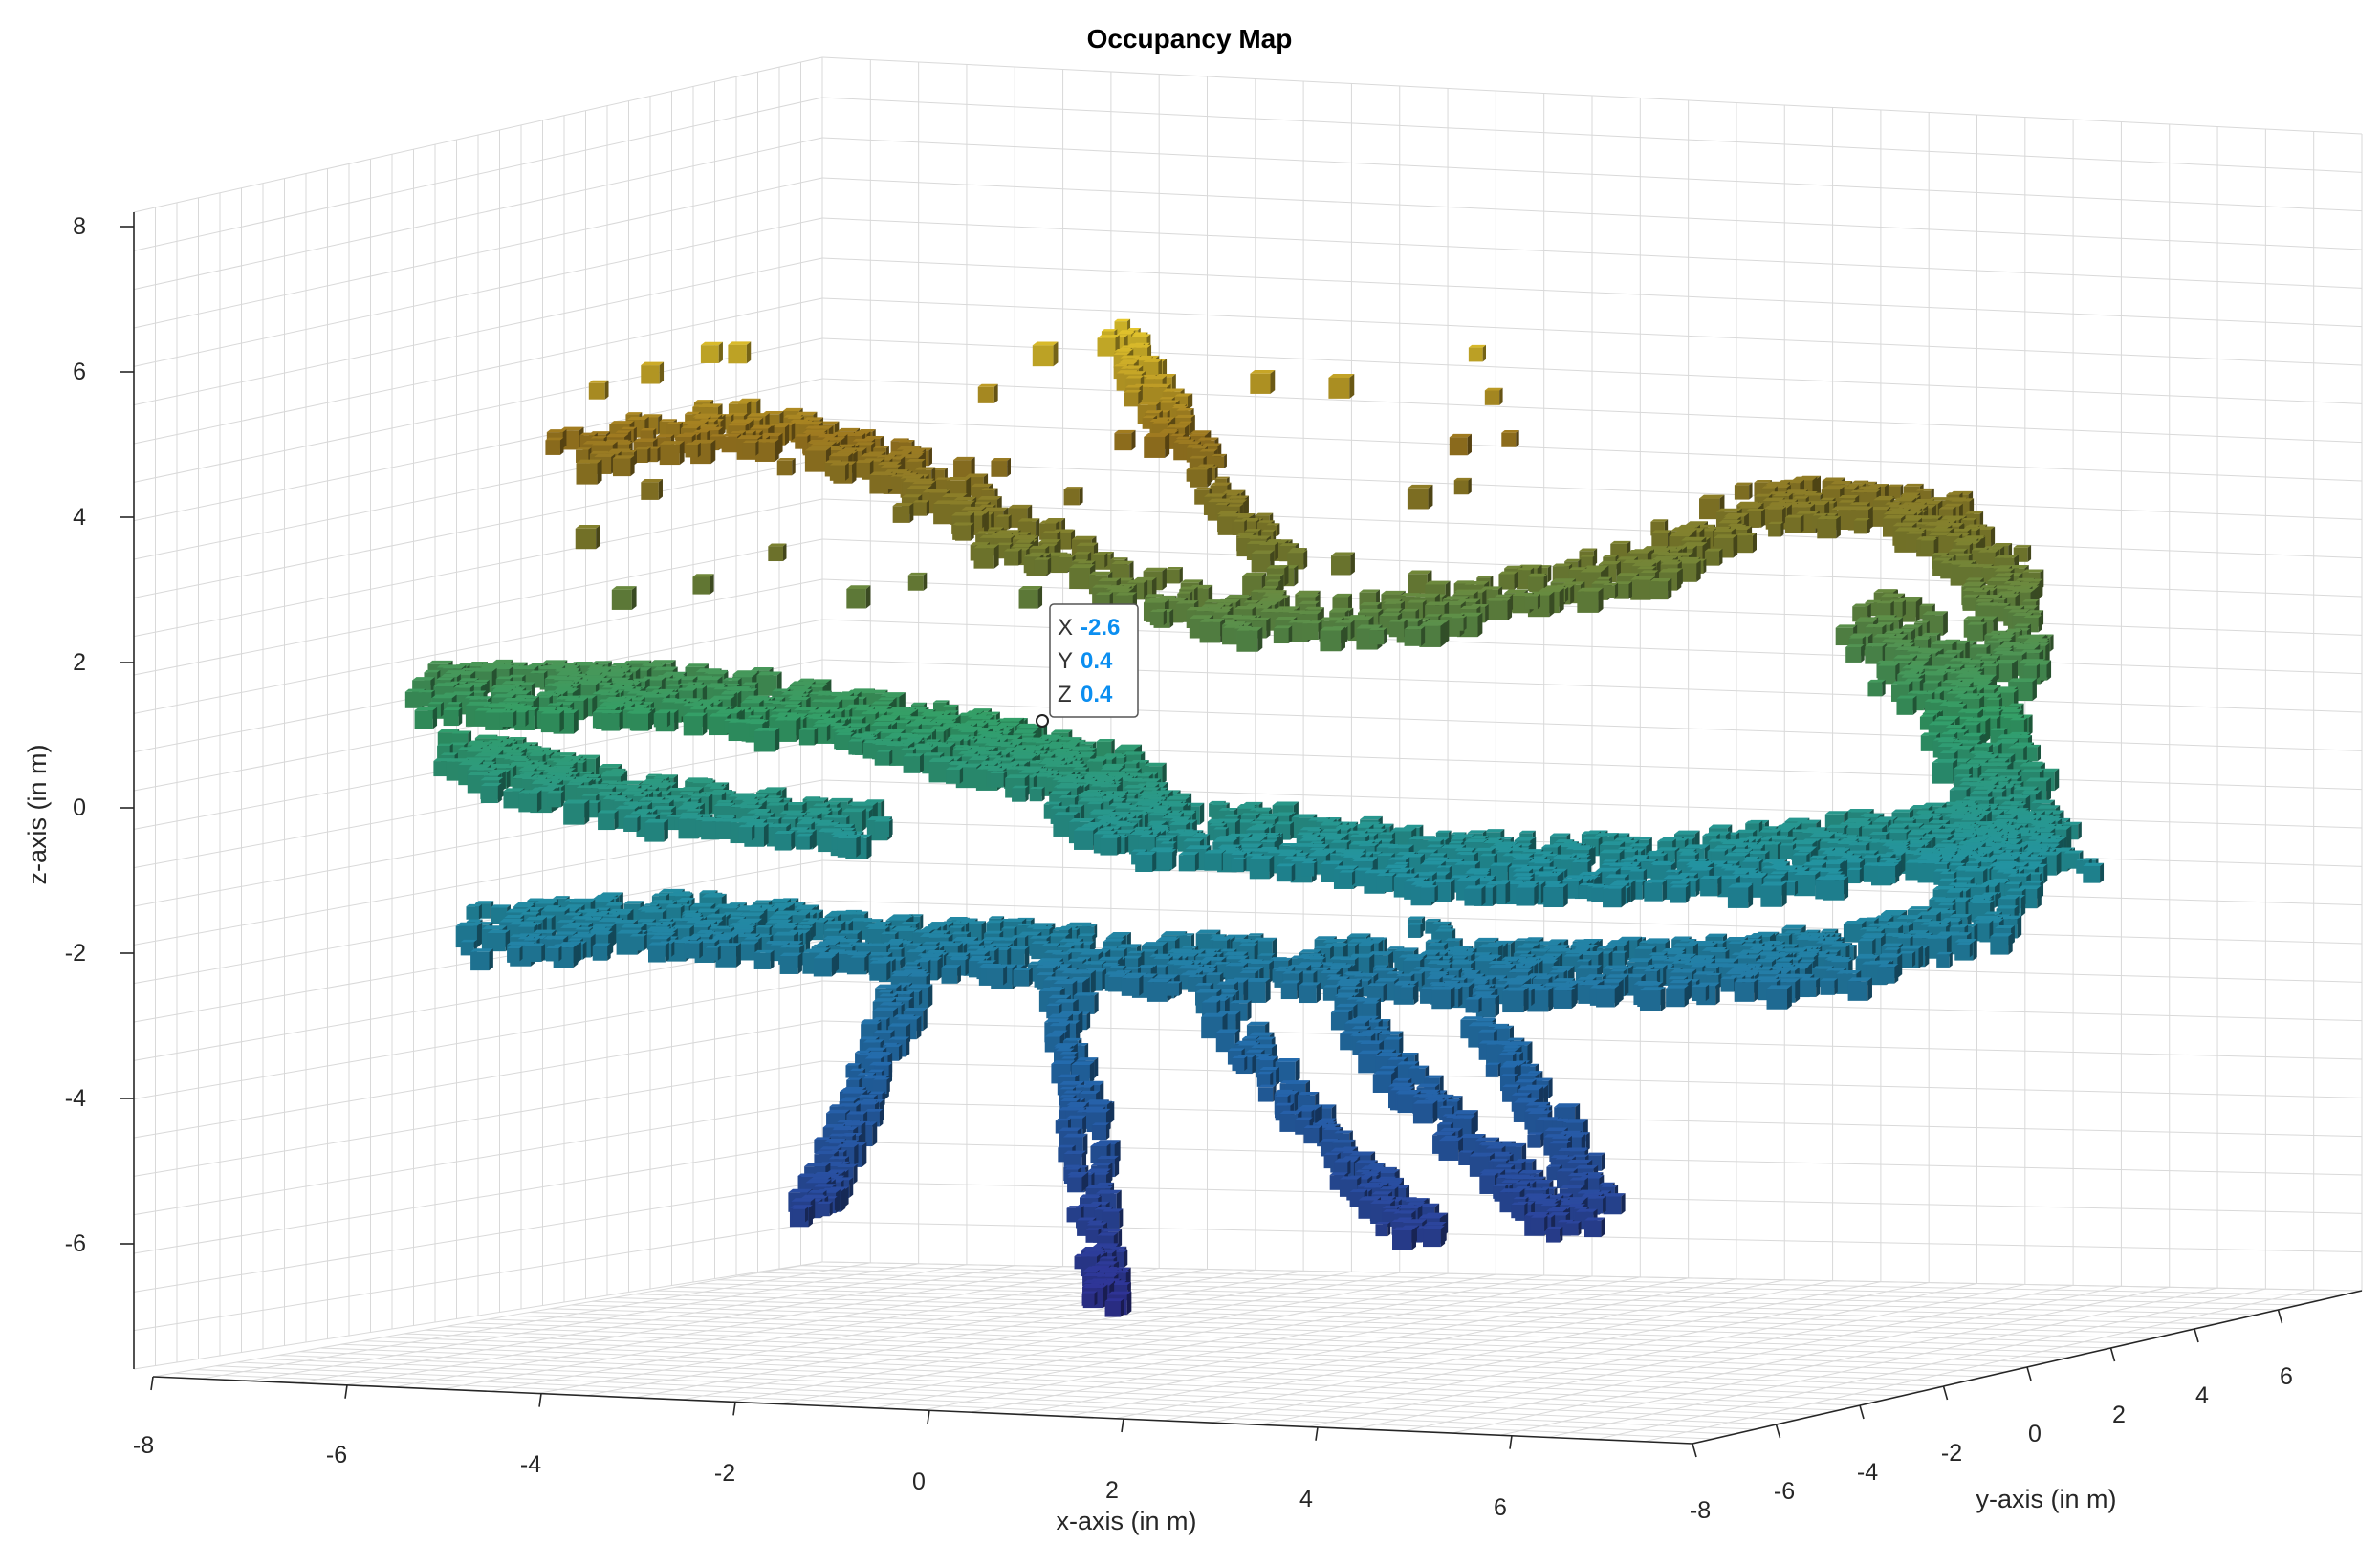  Describe the element at coordinates (1867, 1472) in the screenshot. I see `y-tick-label: -4` at that location.